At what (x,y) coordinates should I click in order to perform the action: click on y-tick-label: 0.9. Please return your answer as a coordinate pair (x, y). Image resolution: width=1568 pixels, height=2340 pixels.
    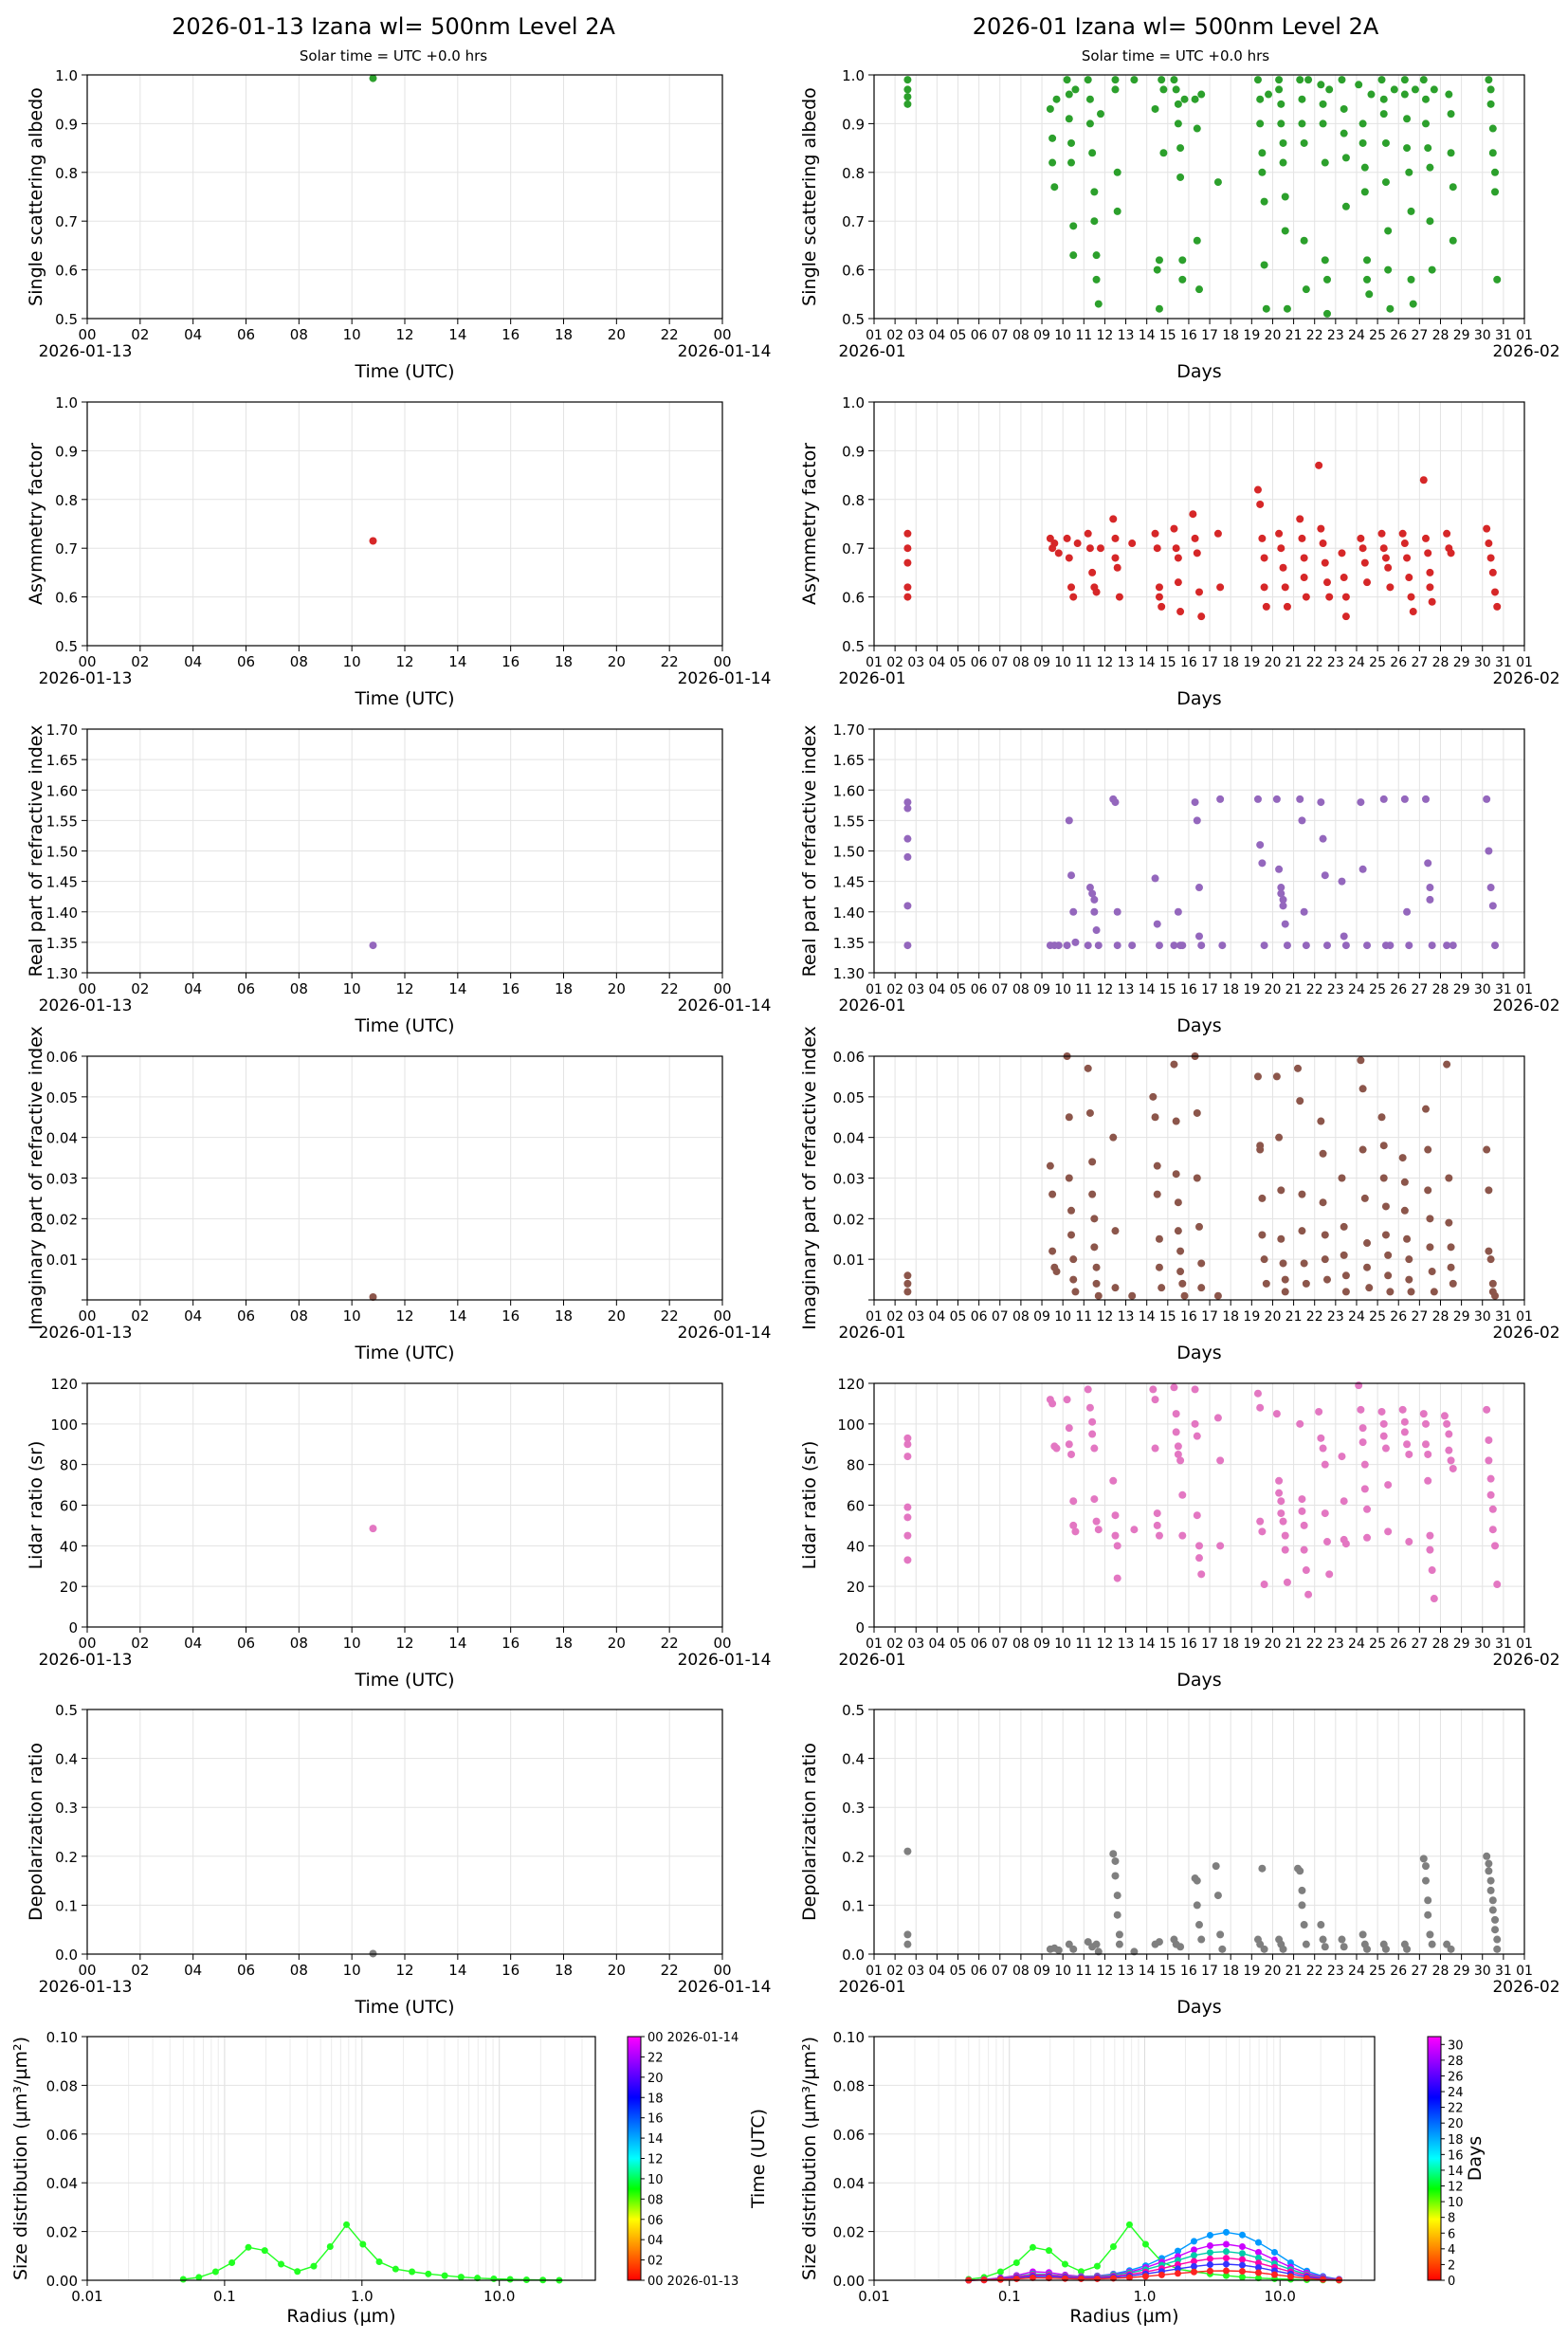
    Looking at the image, I should click on (853, 451).